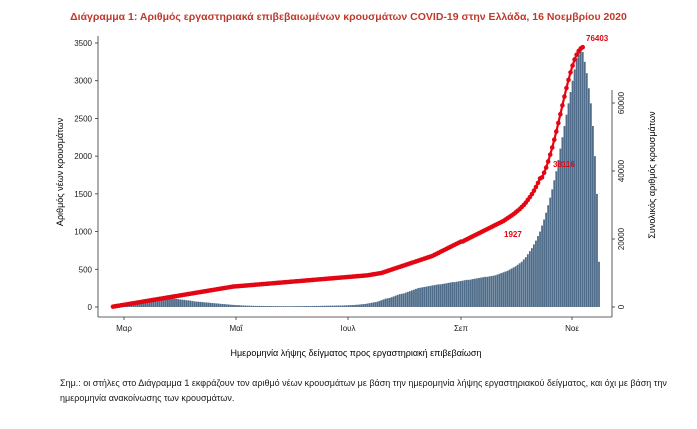  I want to click on y-tick-label: 1500, so click(83, 194).